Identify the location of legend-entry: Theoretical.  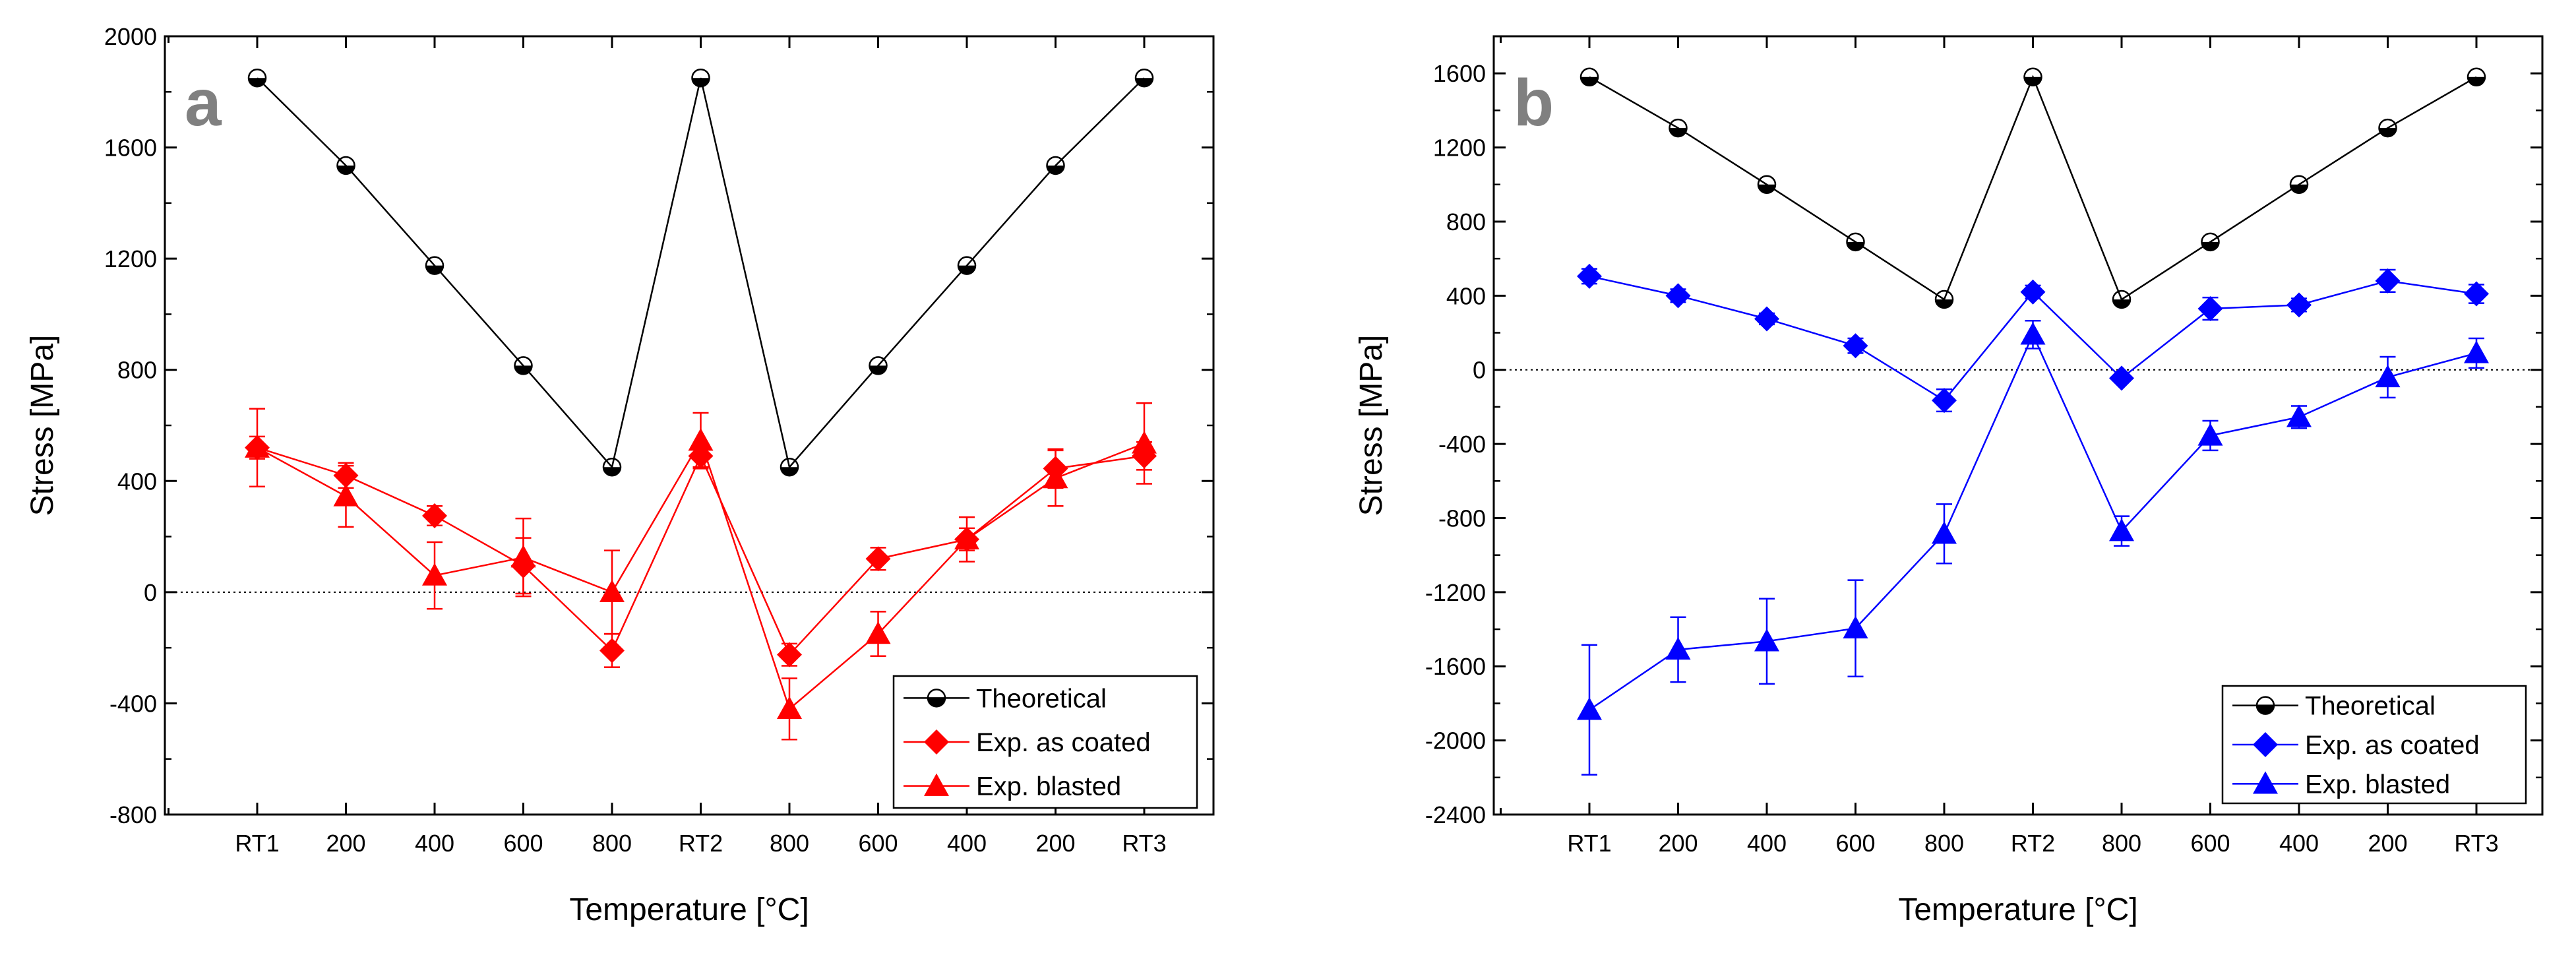
(1041, 698).